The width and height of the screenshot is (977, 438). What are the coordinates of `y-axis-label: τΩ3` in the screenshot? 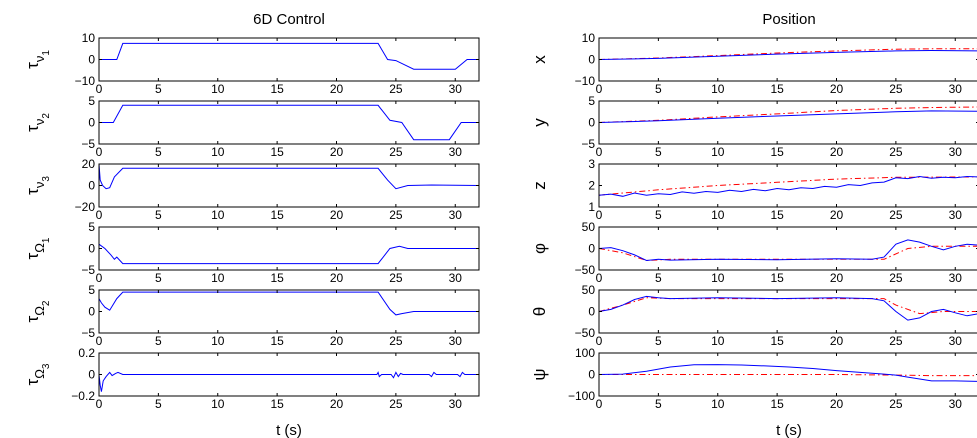 It's located at (37, 374).